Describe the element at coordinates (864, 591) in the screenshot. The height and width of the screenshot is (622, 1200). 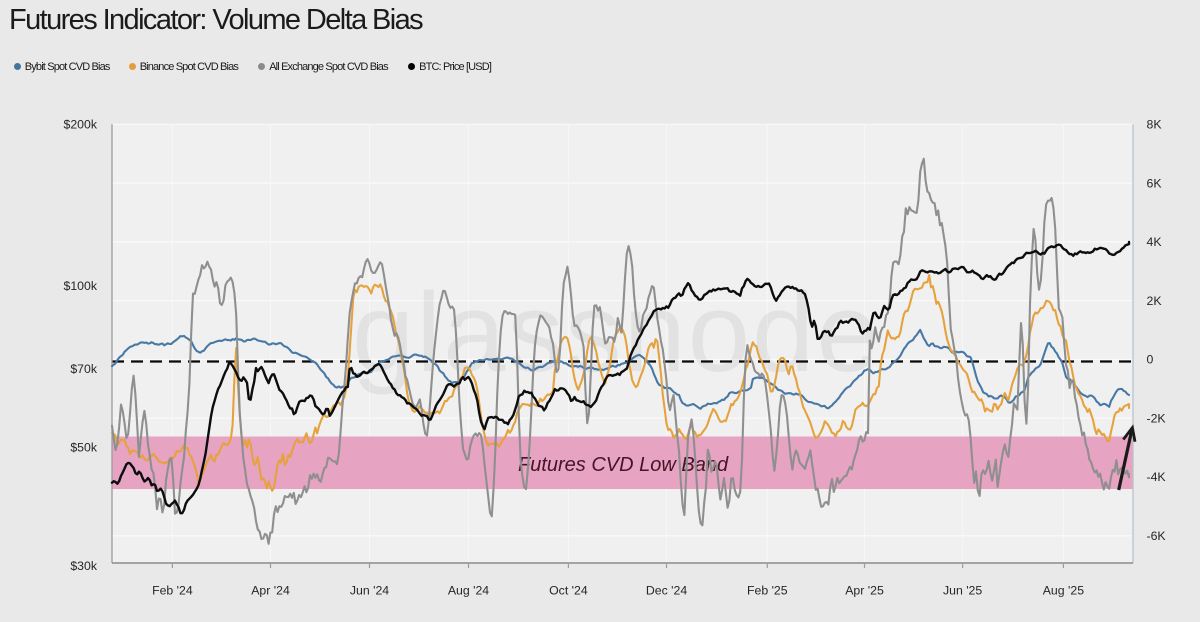
I see `svg-text: Apr '25` at that location.